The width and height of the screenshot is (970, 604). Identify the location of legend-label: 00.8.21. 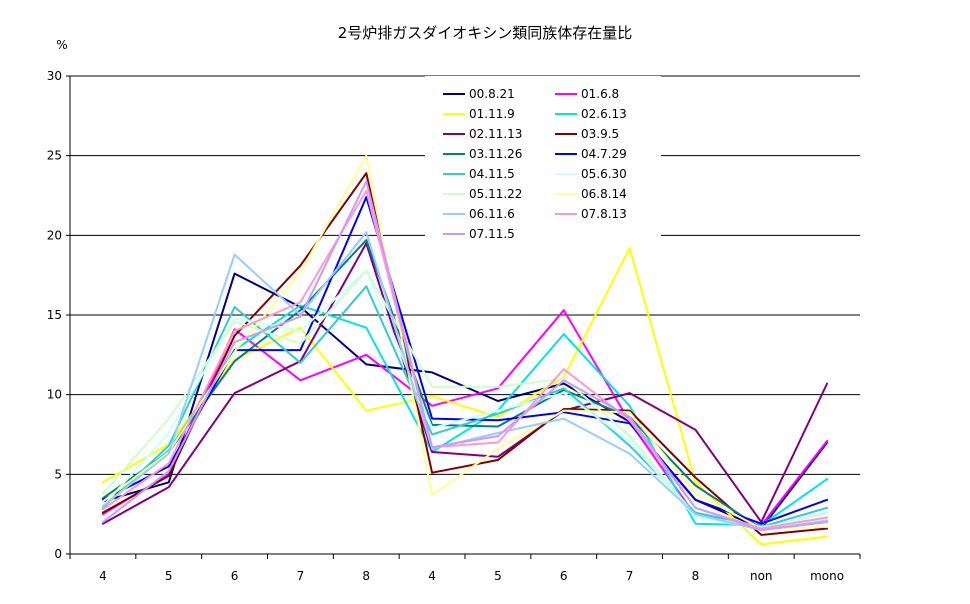
(492, 94).